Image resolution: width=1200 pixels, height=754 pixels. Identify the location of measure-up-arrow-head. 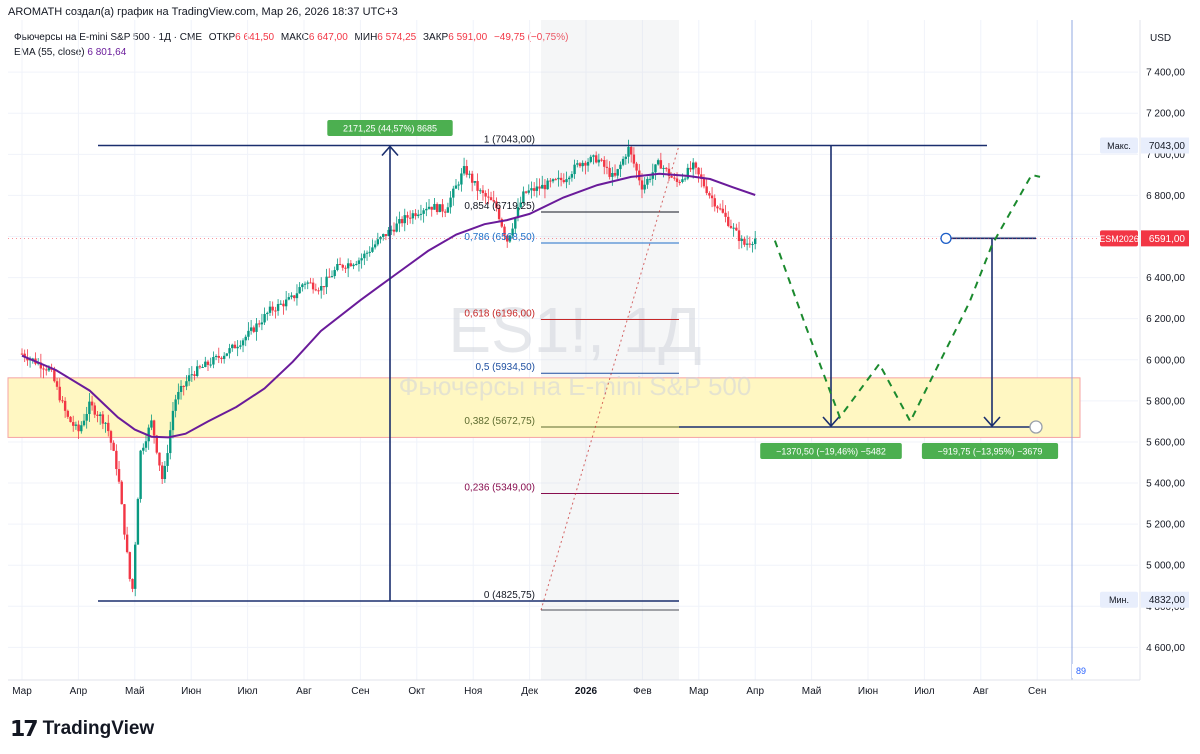
(390, 151).